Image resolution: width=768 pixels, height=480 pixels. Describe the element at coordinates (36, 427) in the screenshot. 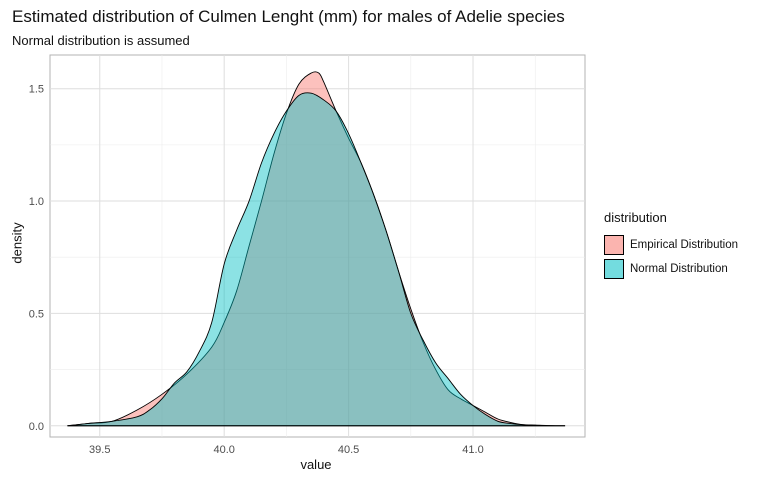

I see `y-tick-label: 0.0` at that location.